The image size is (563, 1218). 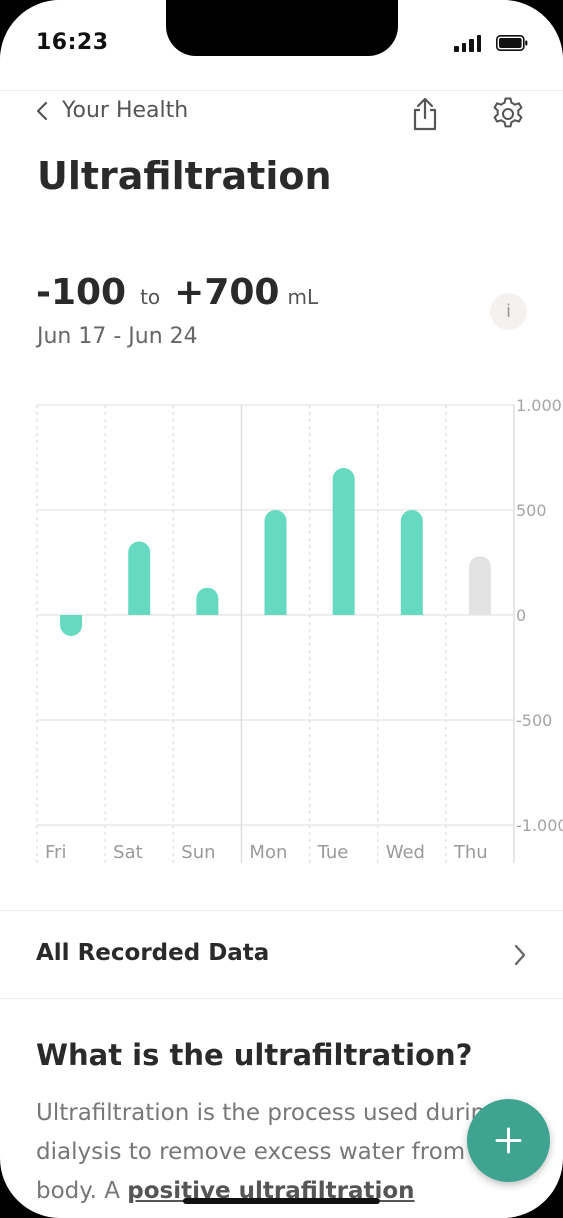 What do you see at coordinates (425, 114) in the screenshot?
I see `share-icon` at bounding box center [425, 114].